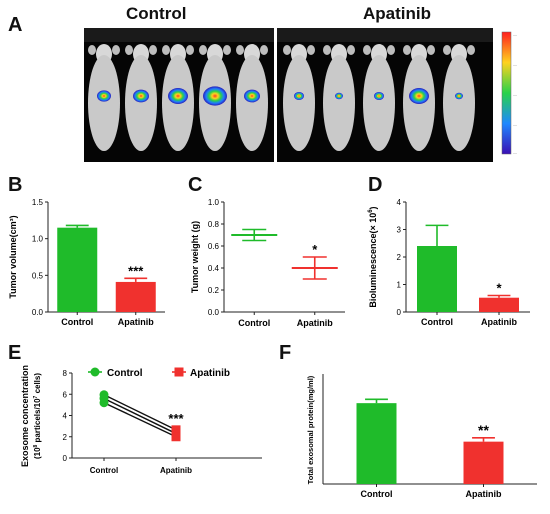  Describe the element at coordinates (13, 256) in the screenshot. I see `volume-ylabel: Tumor volume(cm³)` at that location.